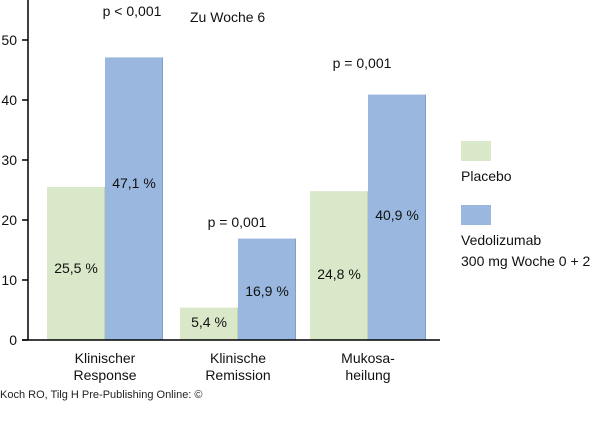 This screenshot has height=447, width=600. Describe the element at coordinates (9, 160) in the screenshot. I see `y-tick-label-30: 30` at that location.